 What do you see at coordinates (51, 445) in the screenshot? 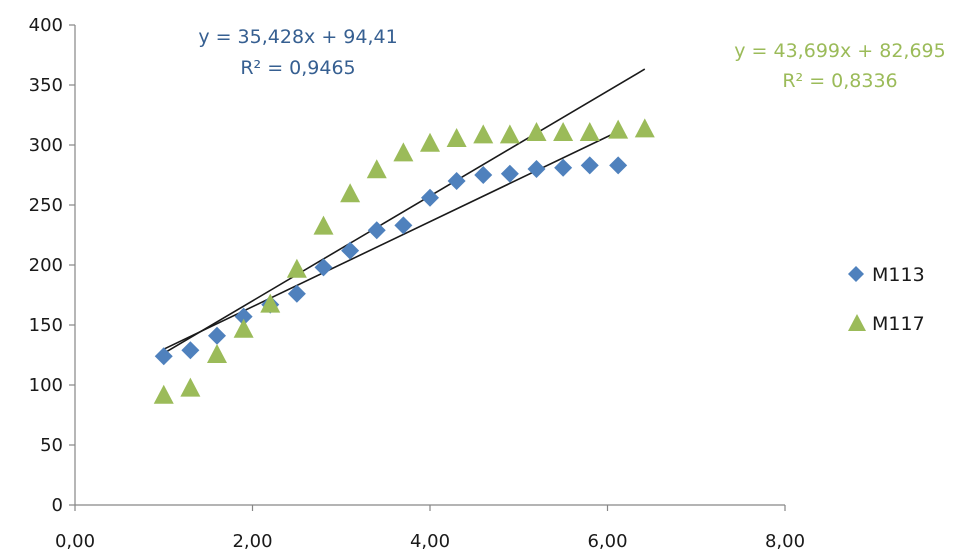
I see `y-tick-label: 50` at bounding box center [51, 445].